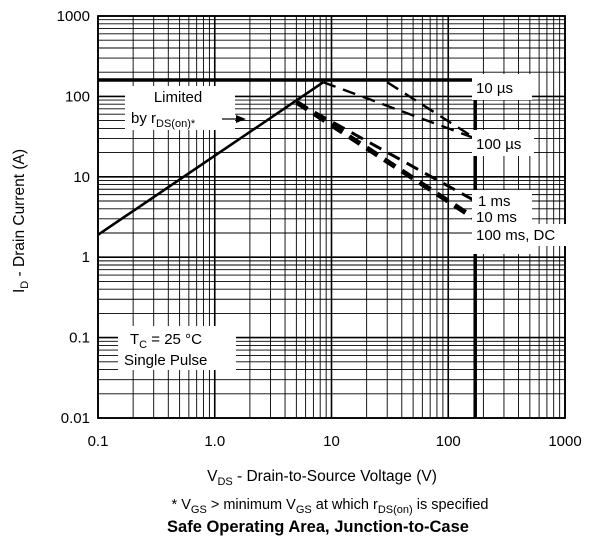  I want to click on label-100us: 100 µs, so click(498, 144).